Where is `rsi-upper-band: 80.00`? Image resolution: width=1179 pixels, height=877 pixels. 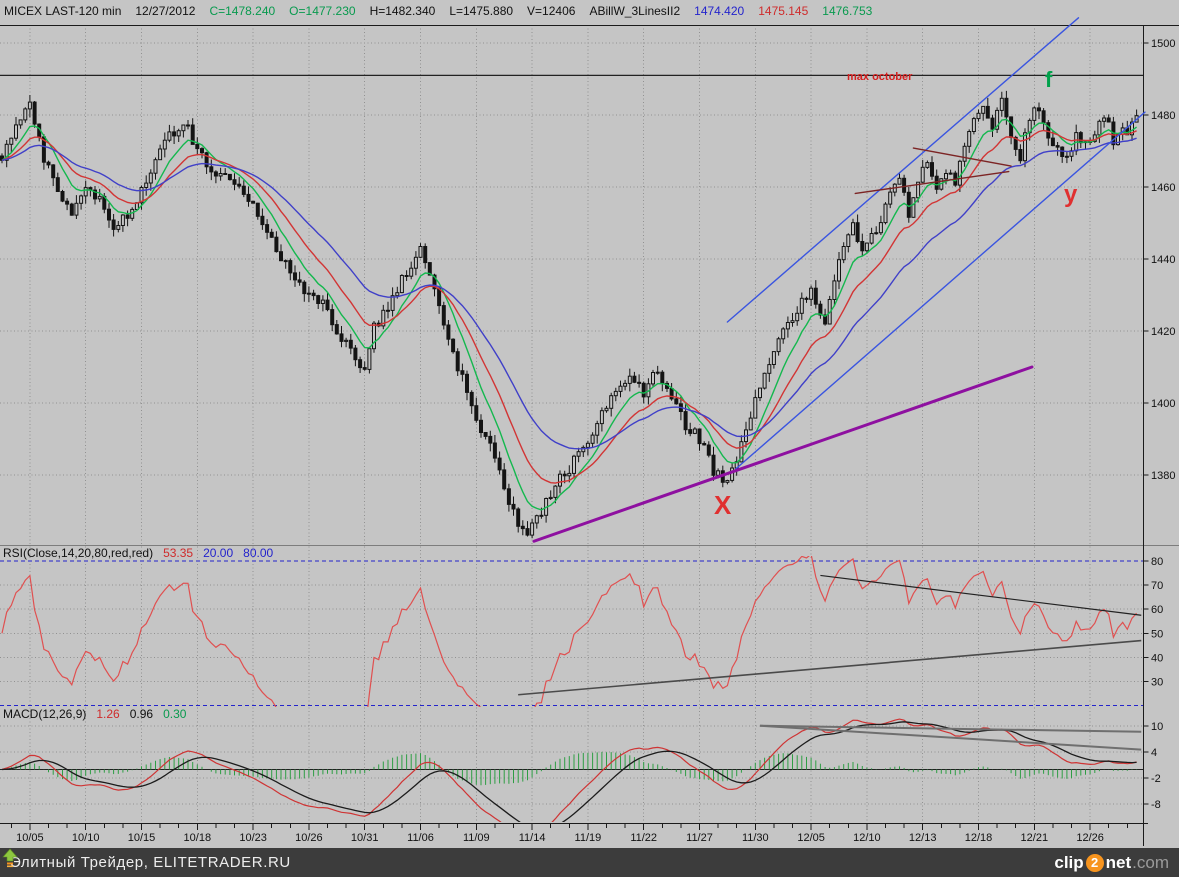
rsi-upper-band: 80.00 is located at coordinates (258, 553).